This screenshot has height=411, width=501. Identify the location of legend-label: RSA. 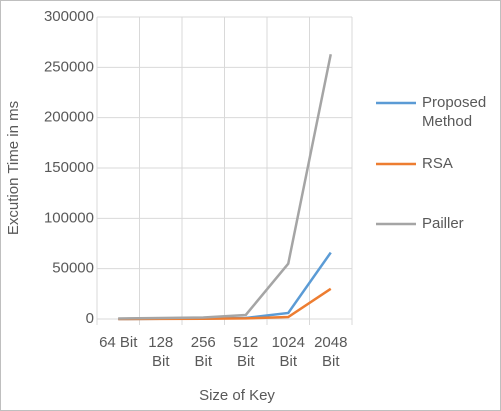
(437, 163).